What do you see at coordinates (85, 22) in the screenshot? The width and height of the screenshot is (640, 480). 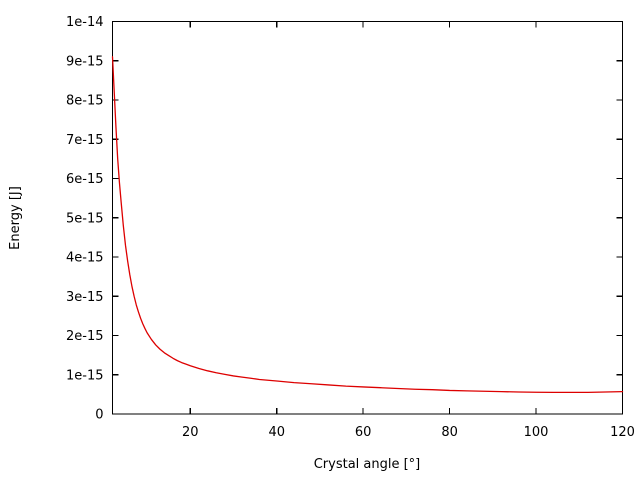 I see `y-tick-label: 1e-14` at bounding box center [85, 22].